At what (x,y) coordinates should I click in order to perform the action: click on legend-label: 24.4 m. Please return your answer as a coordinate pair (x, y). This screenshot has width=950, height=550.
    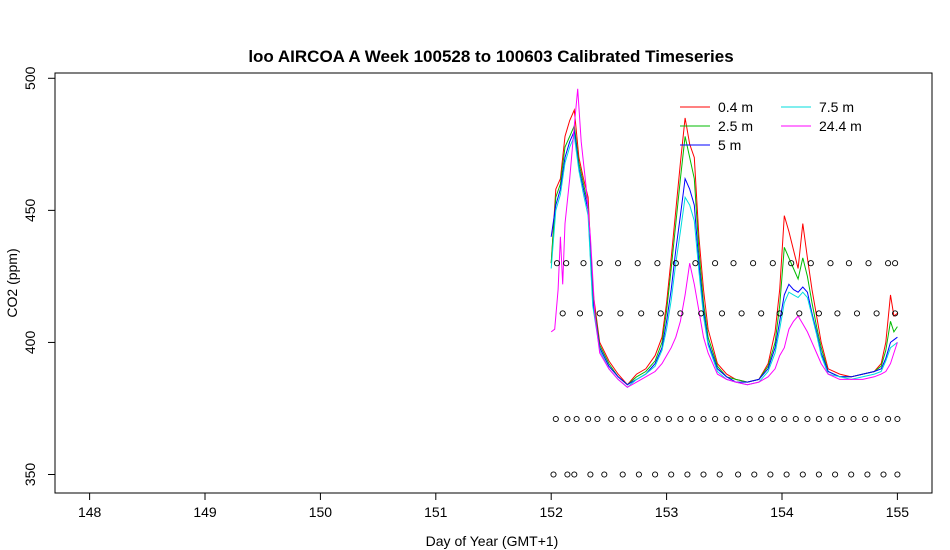
    Looking at the image, I should click on (840, 126).